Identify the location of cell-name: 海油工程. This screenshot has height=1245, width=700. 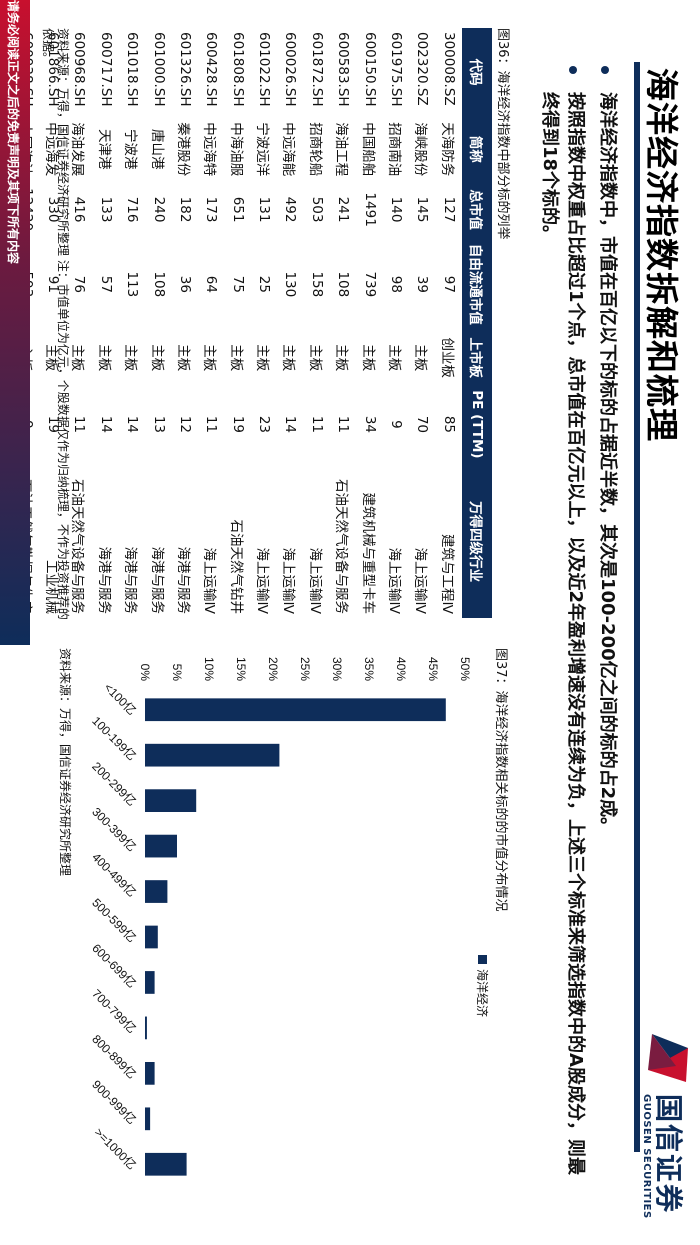
(341, 149).